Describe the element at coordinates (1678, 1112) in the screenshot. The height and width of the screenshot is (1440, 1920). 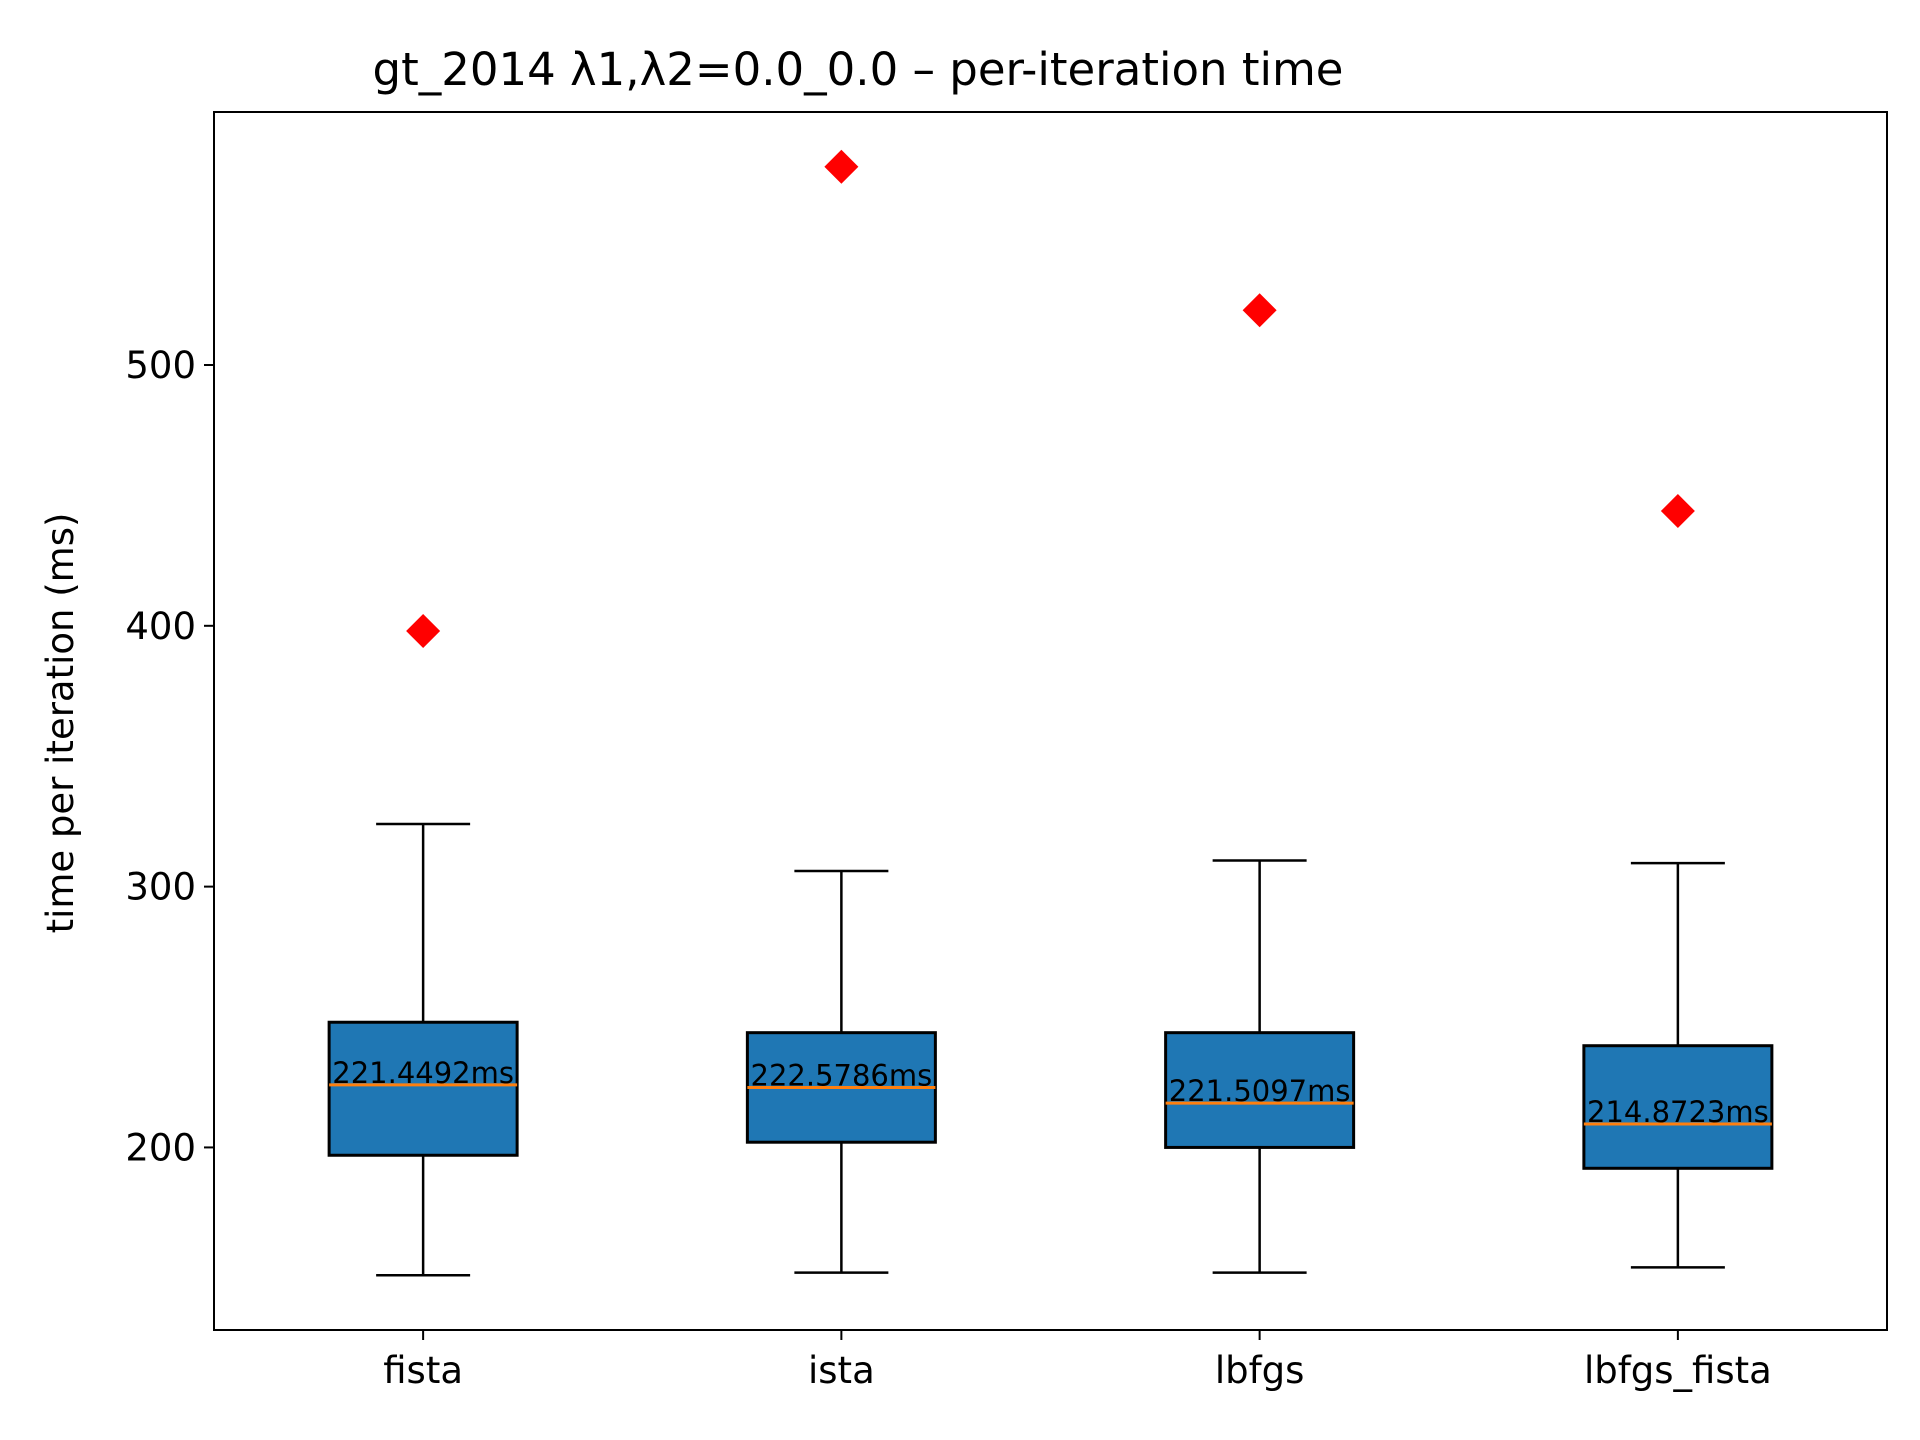
I see `median-label: 214.8723ms` at that location.